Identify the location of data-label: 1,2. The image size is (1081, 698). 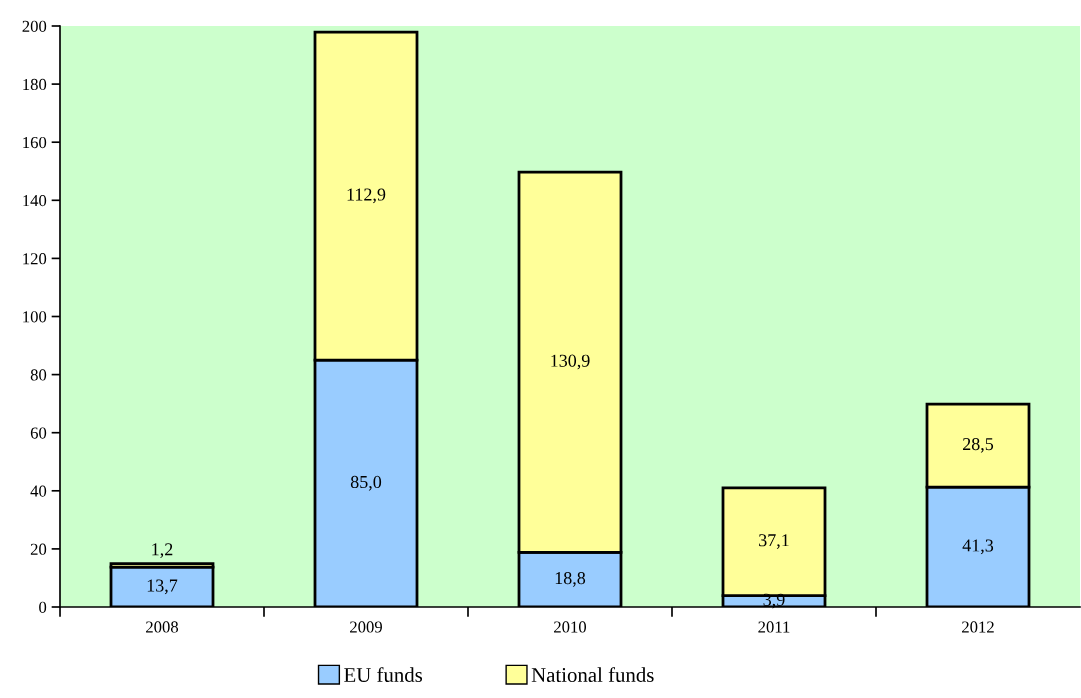
(162, 550).